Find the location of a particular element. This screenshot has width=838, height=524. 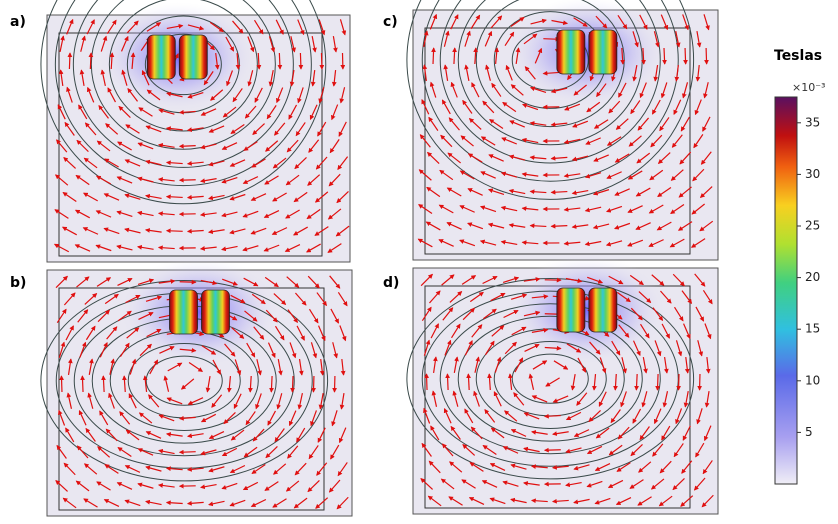

colorbar-multiplier: ×10⁻³ is located at coordinates (808, 87).